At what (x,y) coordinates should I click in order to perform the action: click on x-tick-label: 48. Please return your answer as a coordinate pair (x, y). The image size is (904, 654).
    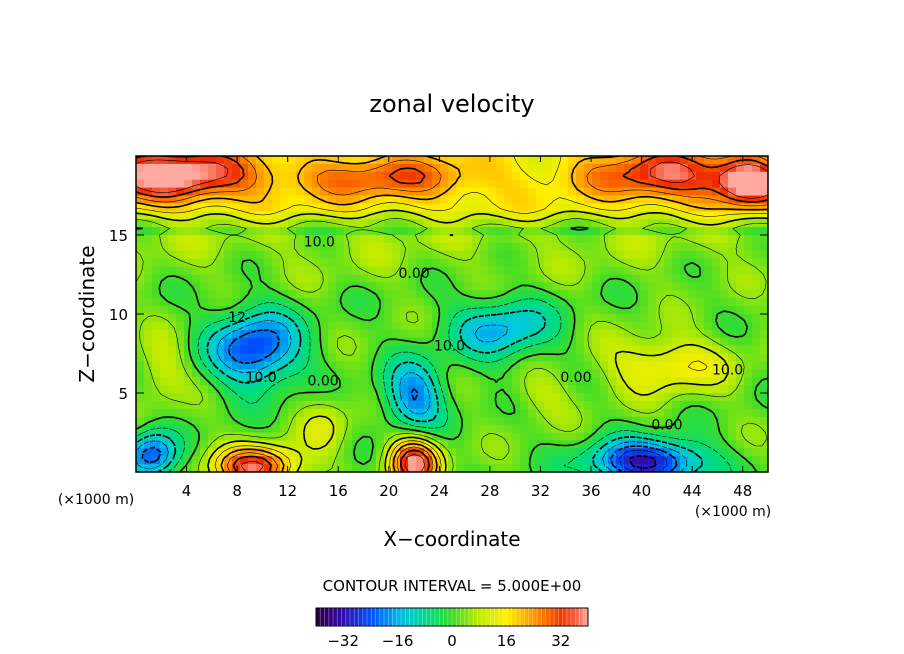
    Looking at the image, I should click on (742, 491).